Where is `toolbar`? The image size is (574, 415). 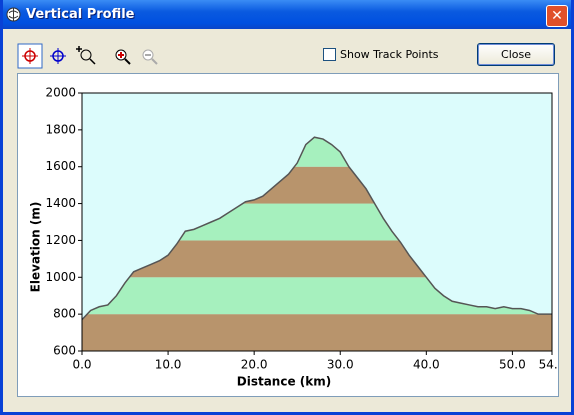 toolbar is located at coordinates (87, 56).